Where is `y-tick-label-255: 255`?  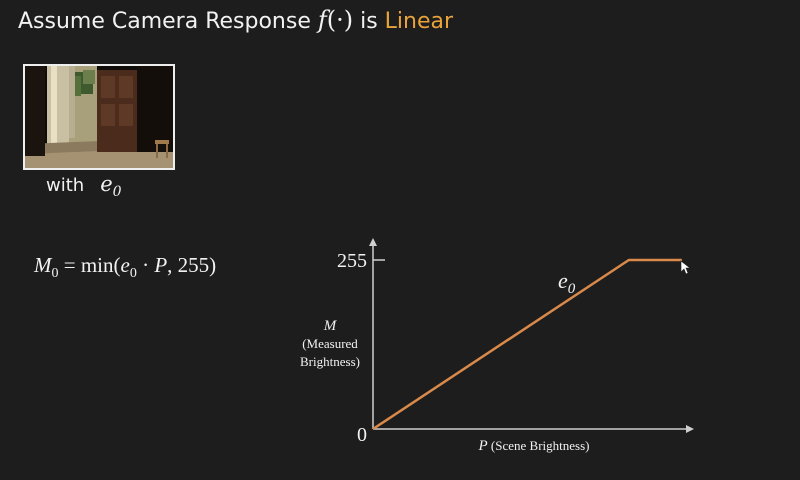
y-tick-label-255: 255 is located at coordinates (352, 261).